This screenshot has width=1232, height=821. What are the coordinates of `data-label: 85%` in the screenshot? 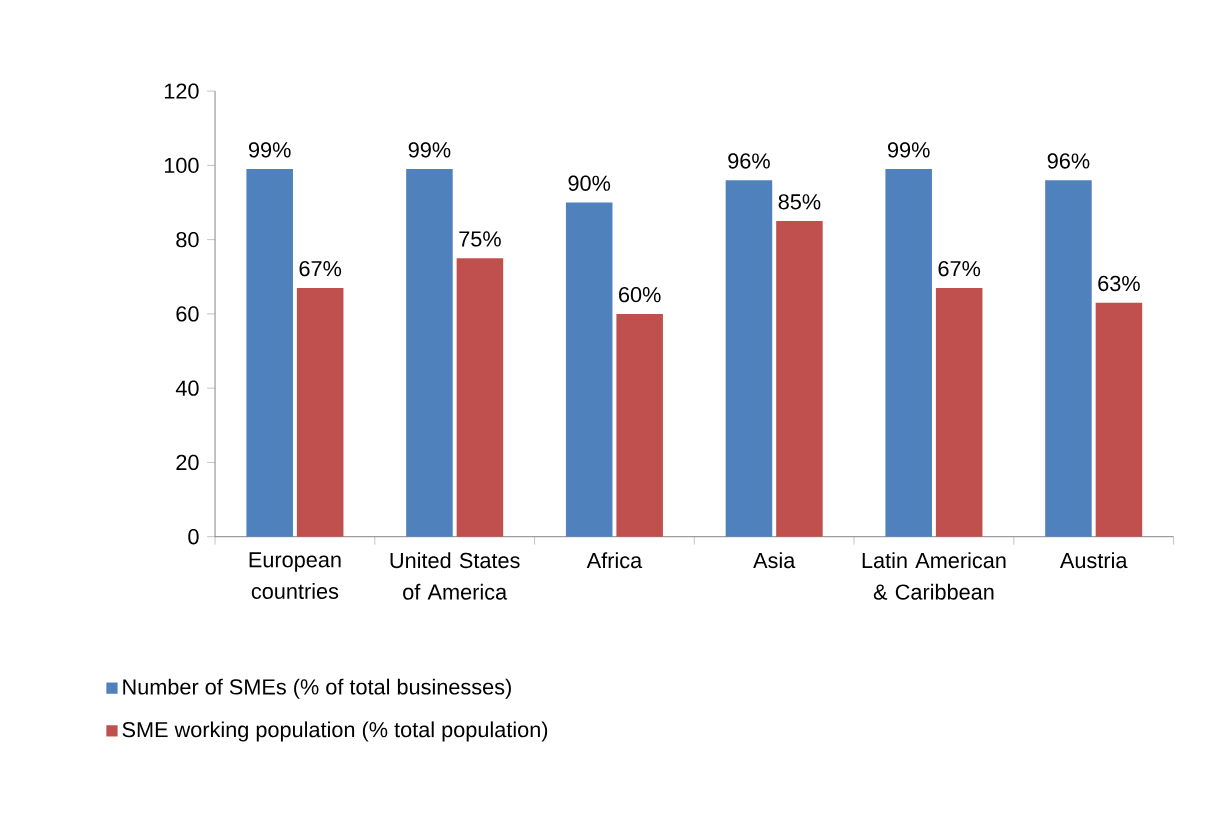 It's located at (799, 202).